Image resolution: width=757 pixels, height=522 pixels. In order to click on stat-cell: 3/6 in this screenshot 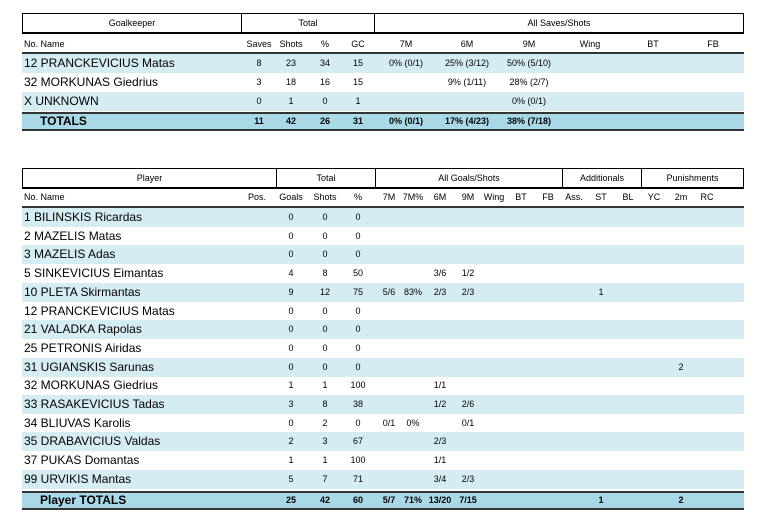, I will do `click(440, 273)`.